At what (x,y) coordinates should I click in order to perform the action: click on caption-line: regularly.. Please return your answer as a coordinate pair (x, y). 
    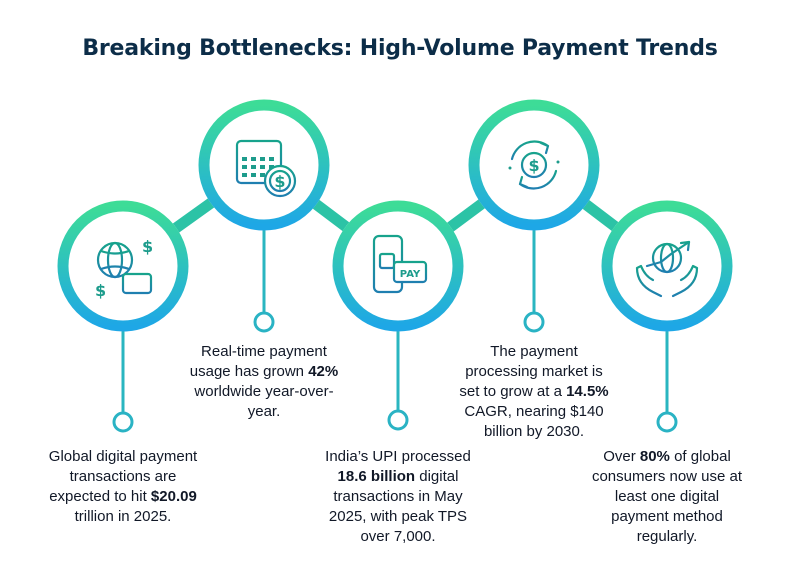
    Looking at the image, I should click on (667, 537).